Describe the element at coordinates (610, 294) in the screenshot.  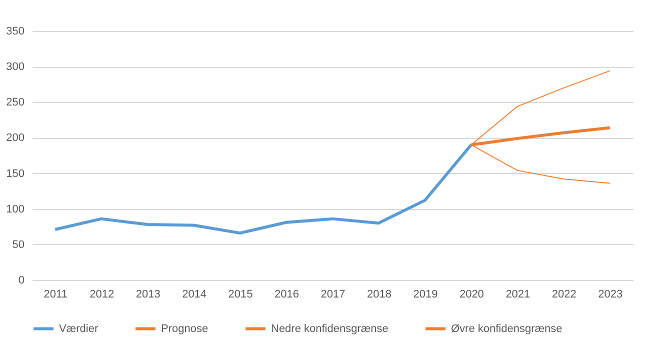
I see `x-tick-label: 2023` at that location.